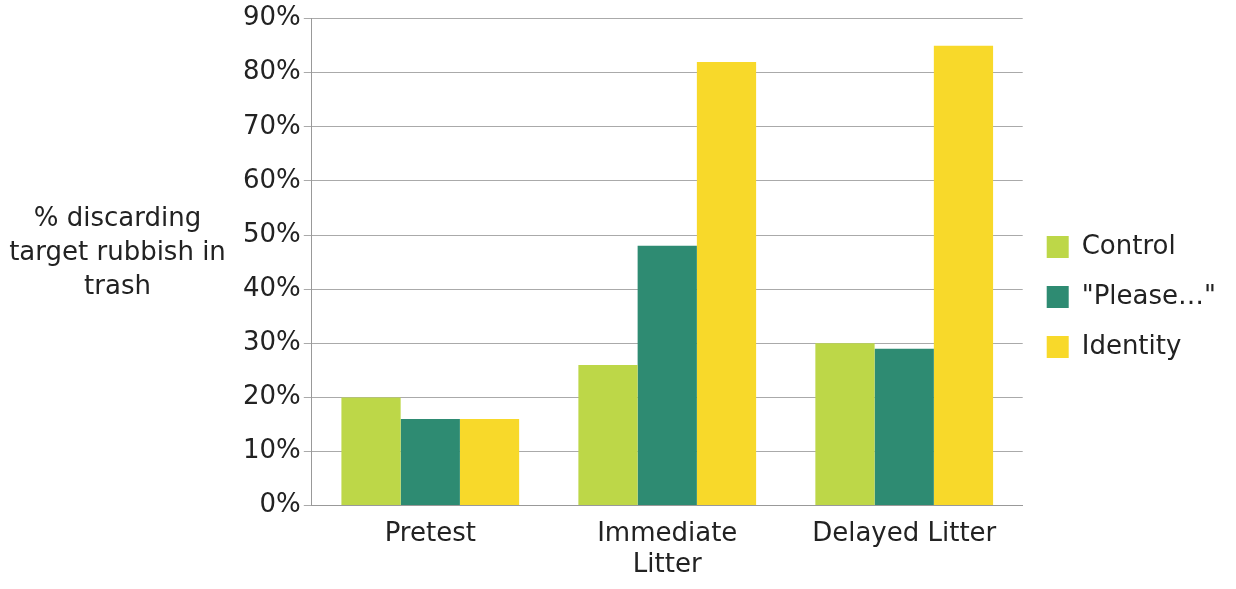  What do you see at coordinates (271, 341) in the screenshot?
I see `y-tick-label: 30%` at bounding box center [271, 341].